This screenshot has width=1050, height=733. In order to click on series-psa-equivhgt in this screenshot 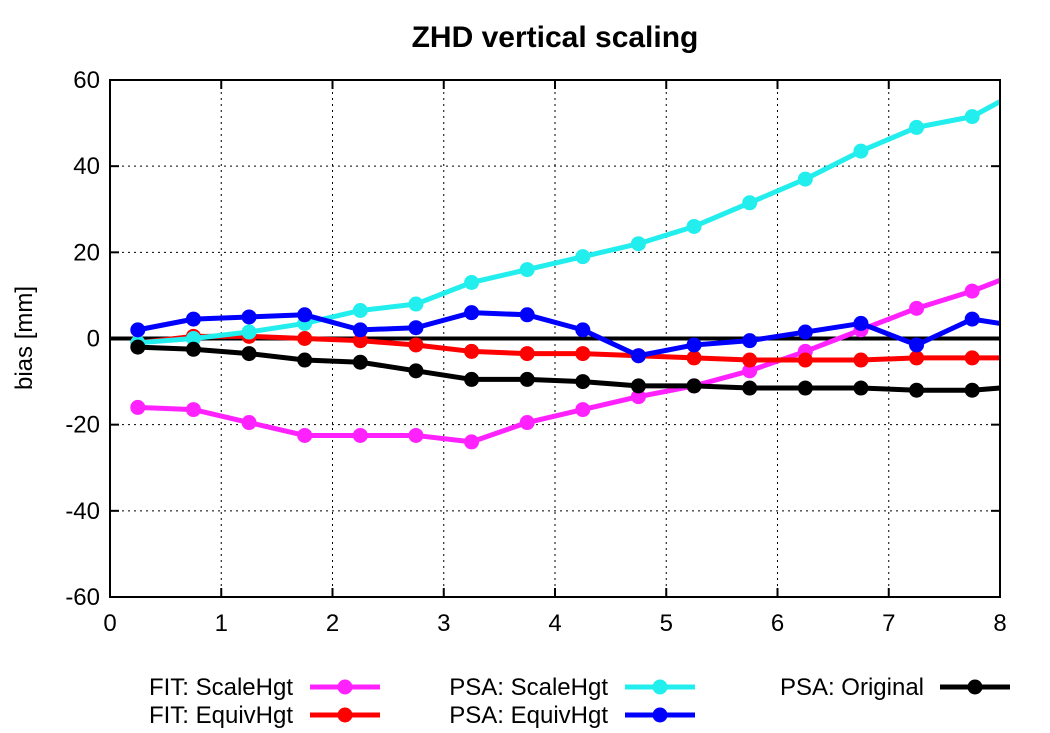, I will do `click(565, 334)`.